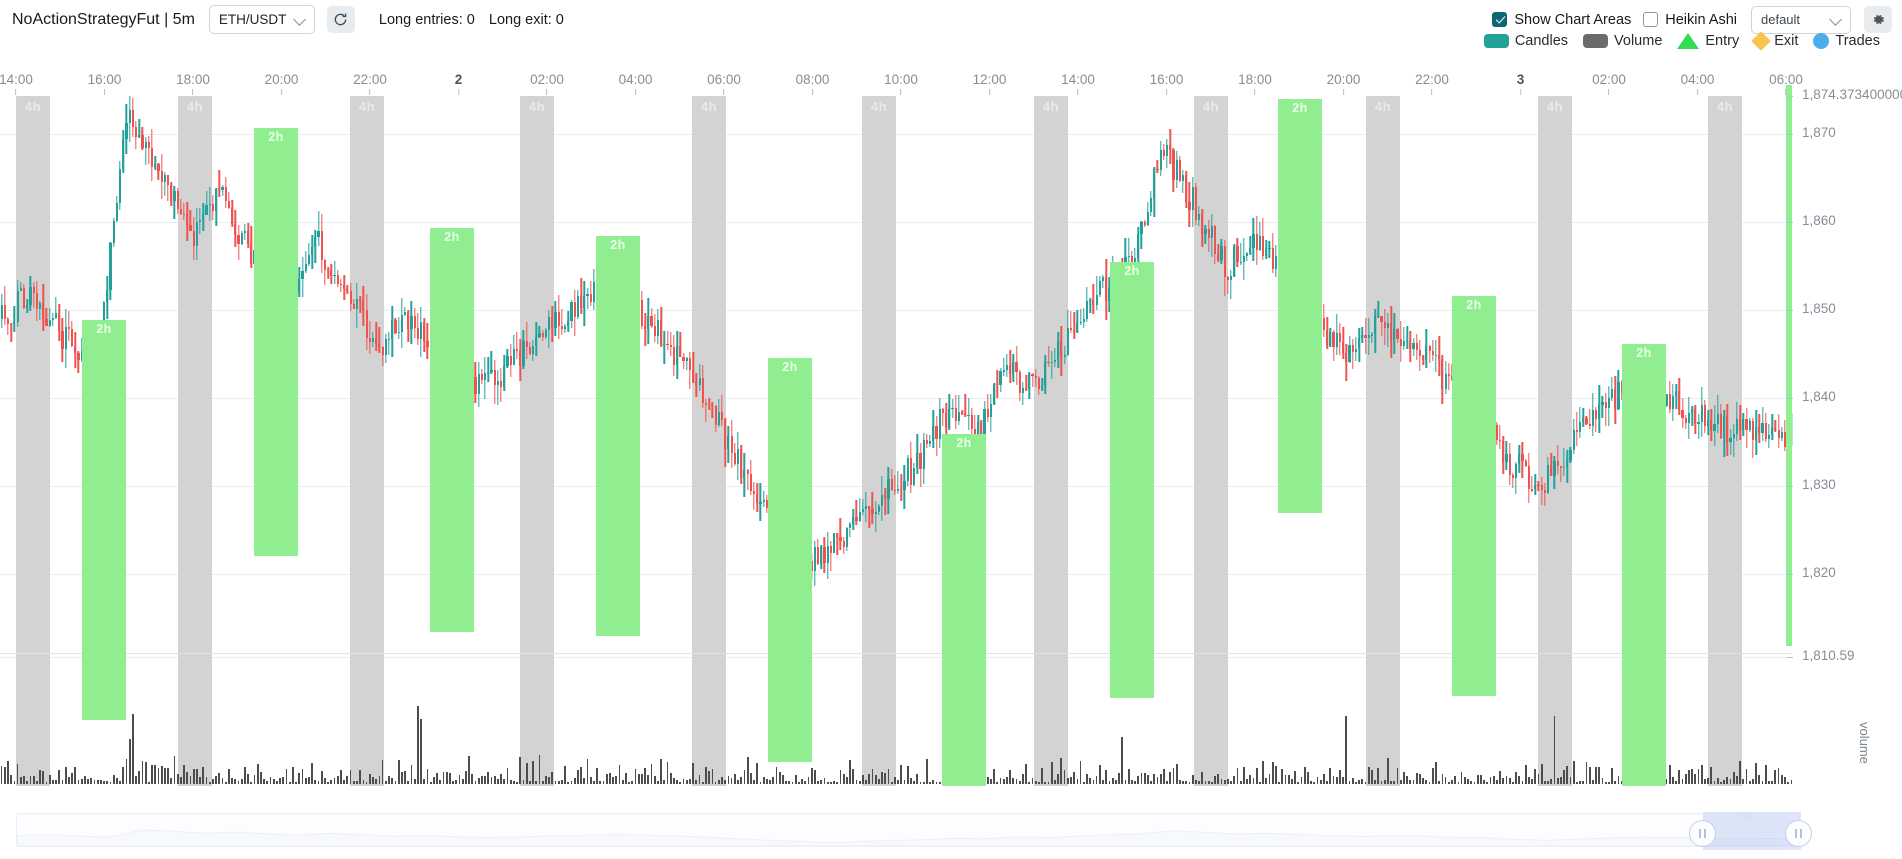 This screenshot has width=1902, height=859. Describe the element at coordinates (896, 653) in the screenshot. I see `volume-pane-separator` at that location.